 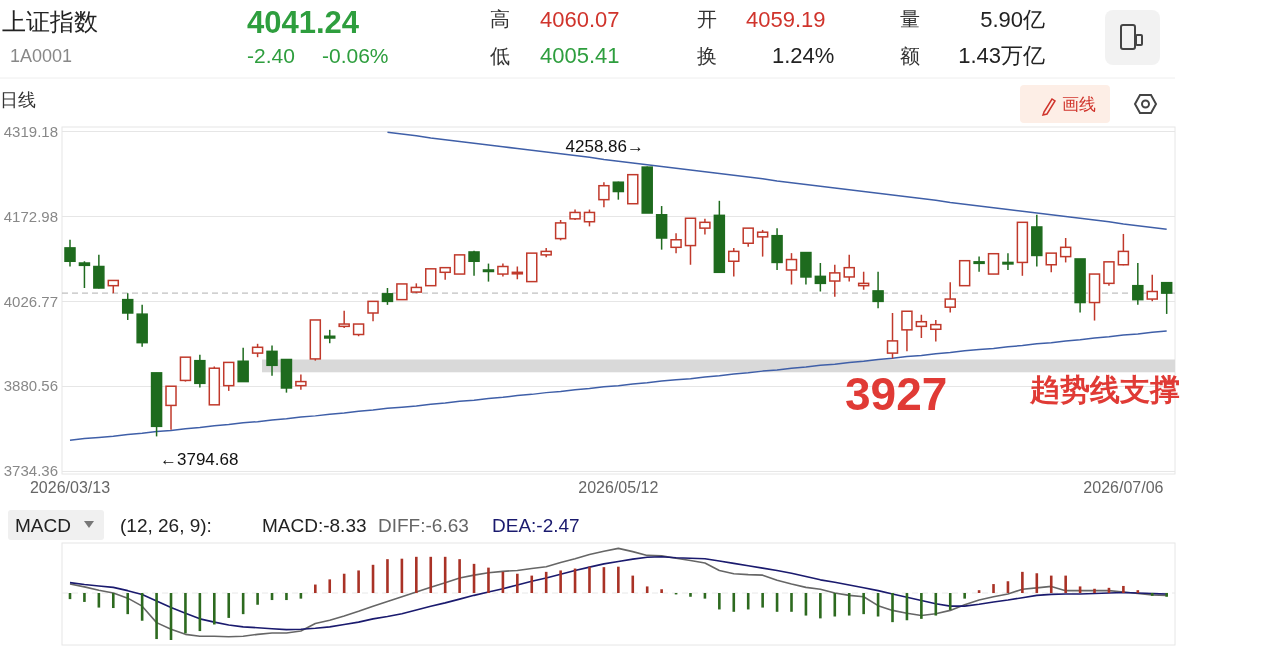 What do you see at coordinates (910, 56) in the screenshot?
I see `text: 额` at bounding box center [910, 56].